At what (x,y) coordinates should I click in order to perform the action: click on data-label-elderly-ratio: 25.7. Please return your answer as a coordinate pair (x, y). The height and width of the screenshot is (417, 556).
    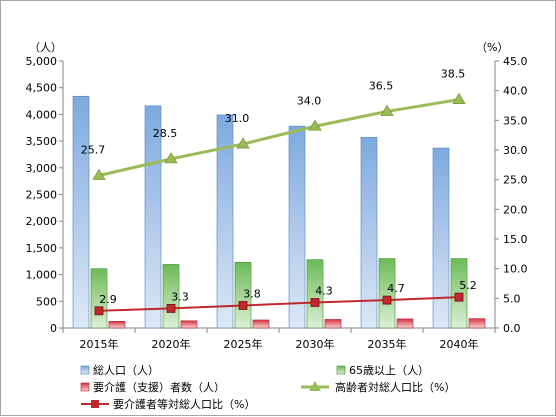
    Looking at the image, I should click on (93, 150).